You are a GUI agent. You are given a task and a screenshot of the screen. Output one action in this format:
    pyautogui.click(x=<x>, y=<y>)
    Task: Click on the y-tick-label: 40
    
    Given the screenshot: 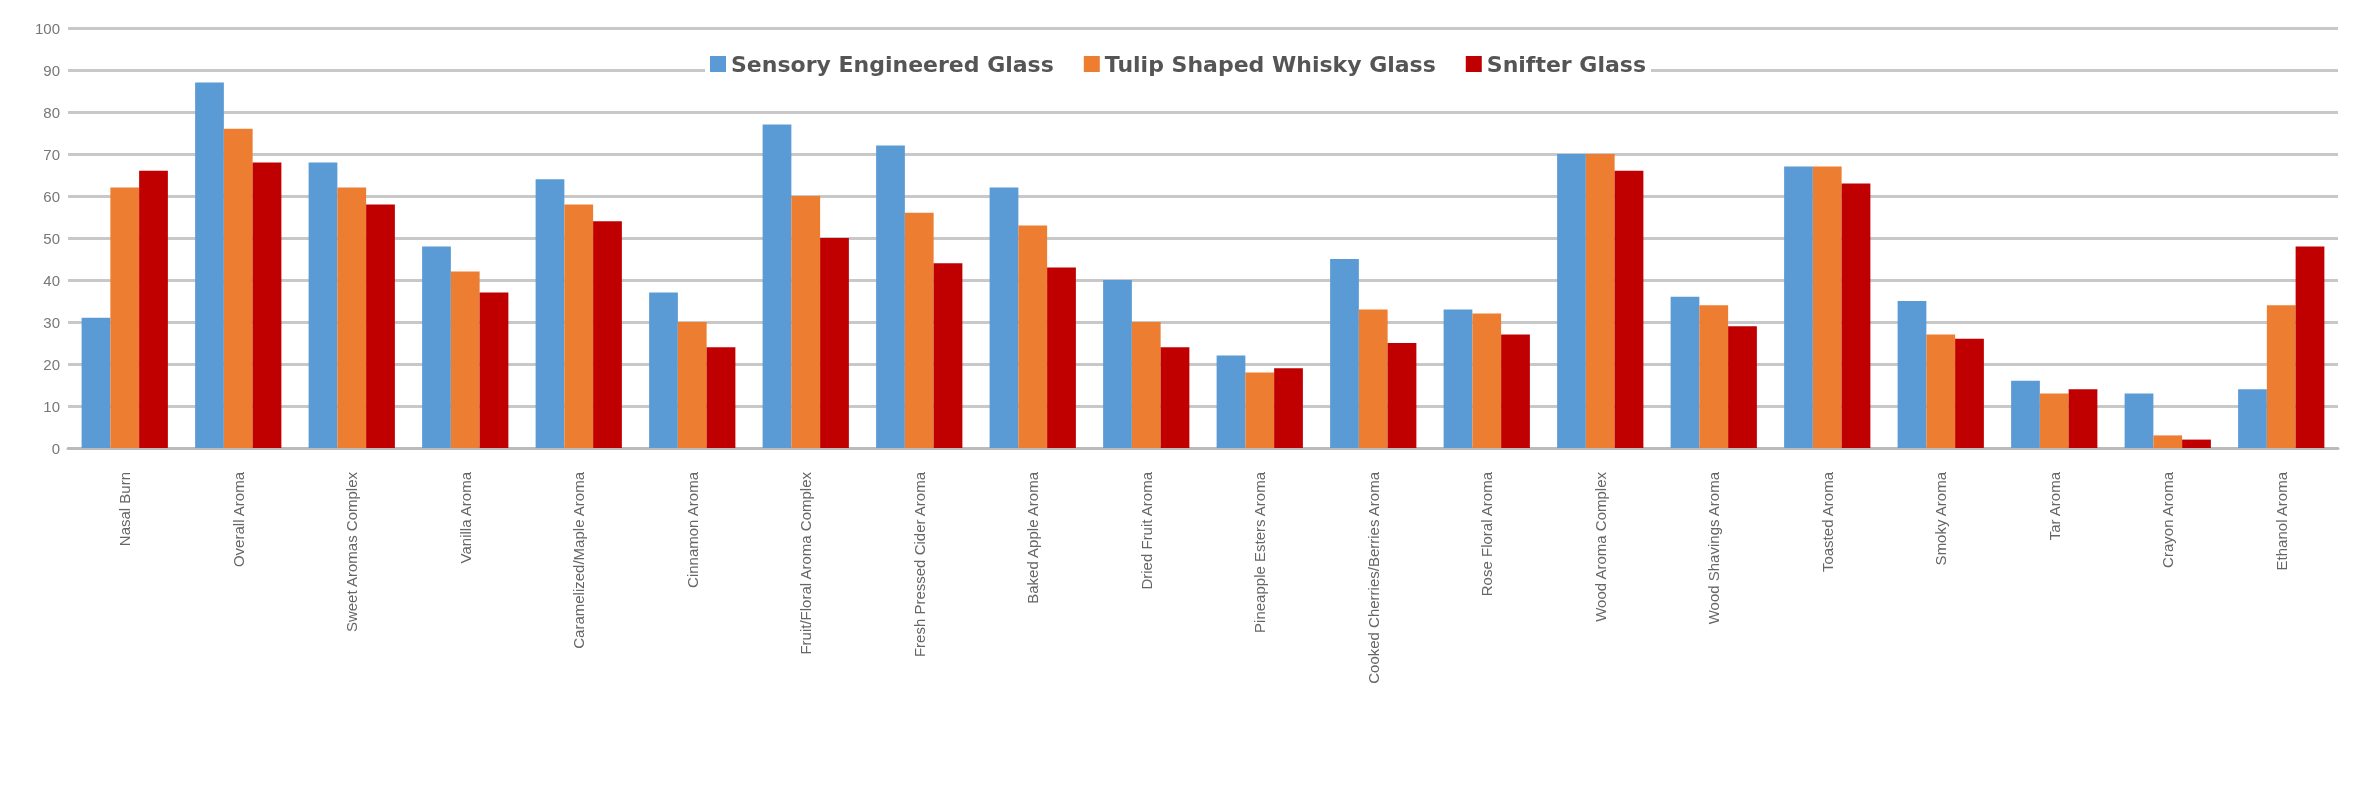 What is the action you would take?
    pyautogui.click(x=51, y=280)
    